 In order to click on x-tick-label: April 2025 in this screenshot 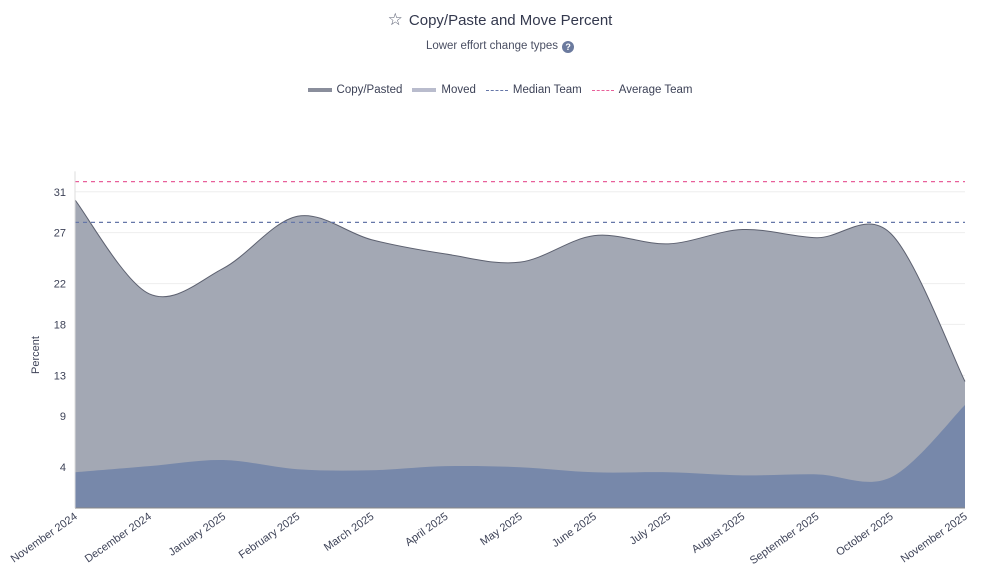, I will do `click(426, 530)`.